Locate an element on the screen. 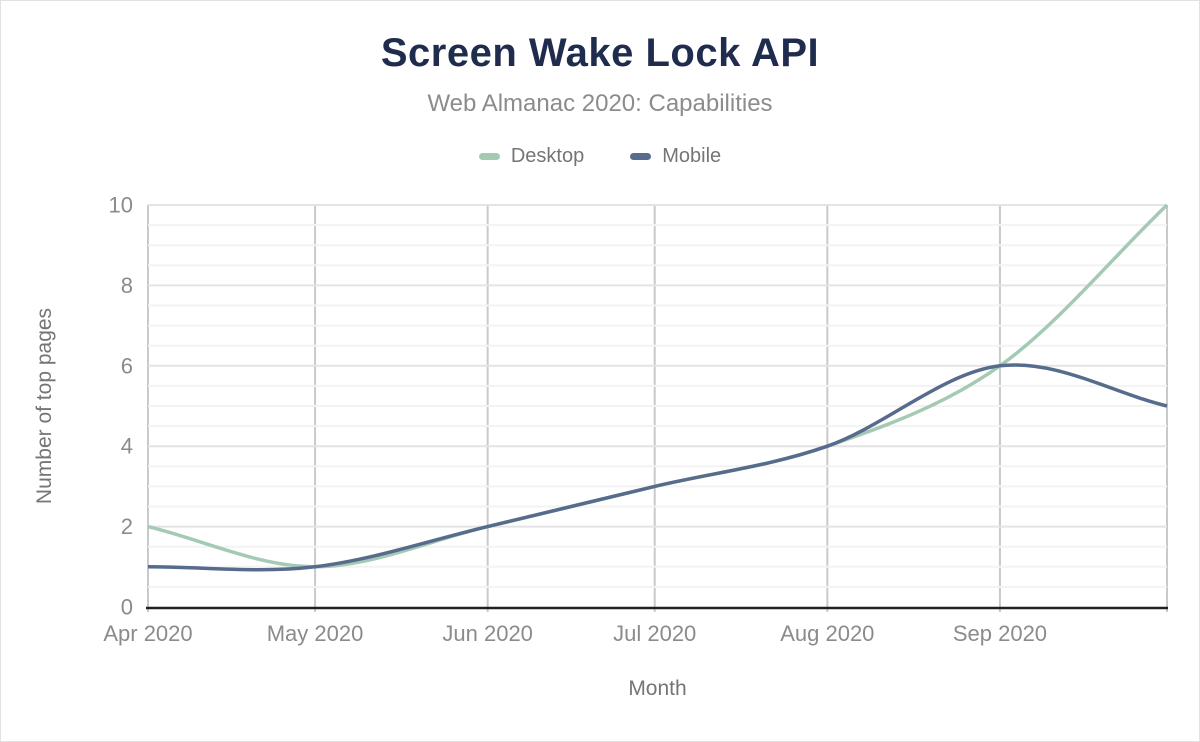 The image size is (1200, 742). x-tick-label: Sep 2020 is located at coordinates (1000, 633).